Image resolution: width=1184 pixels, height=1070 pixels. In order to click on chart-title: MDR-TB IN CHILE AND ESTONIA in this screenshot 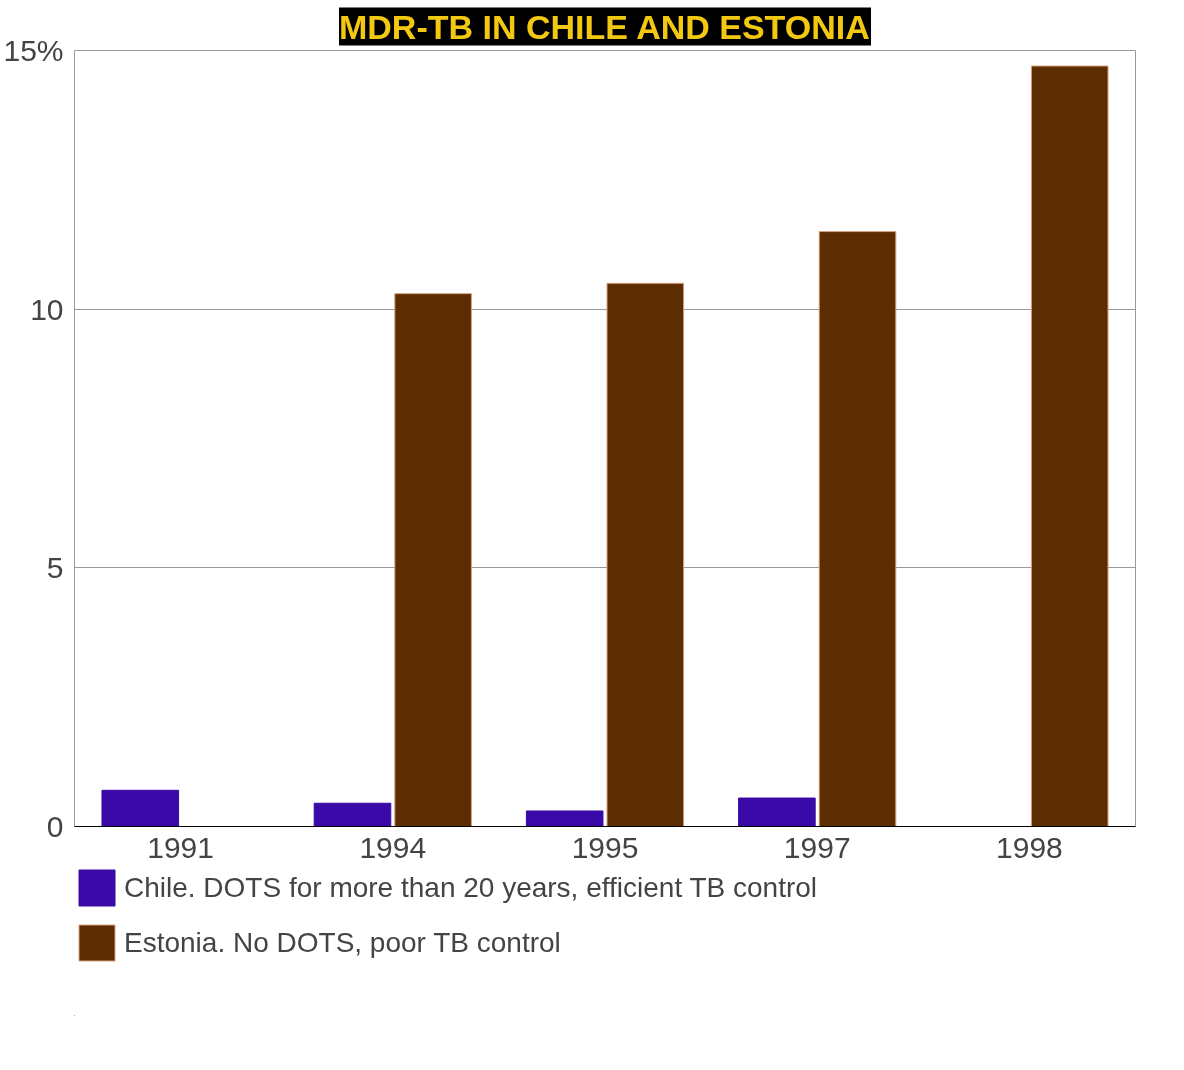, I will do `click(604, 26)`.